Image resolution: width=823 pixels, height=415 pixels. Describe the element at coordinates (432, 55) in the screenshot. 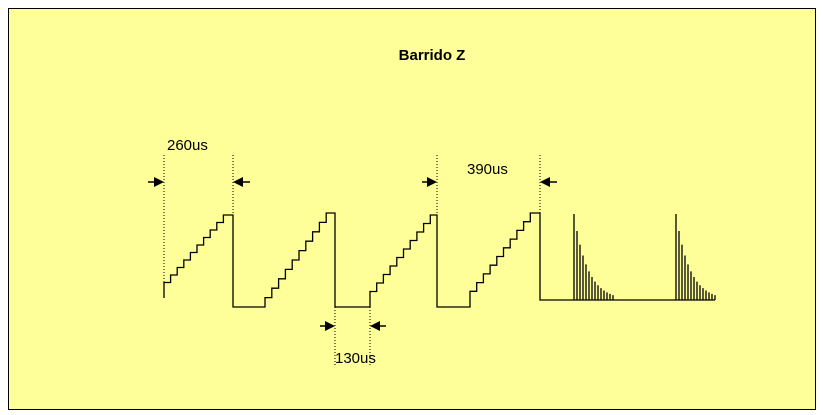

I see `title: Barrido Z` at that location.